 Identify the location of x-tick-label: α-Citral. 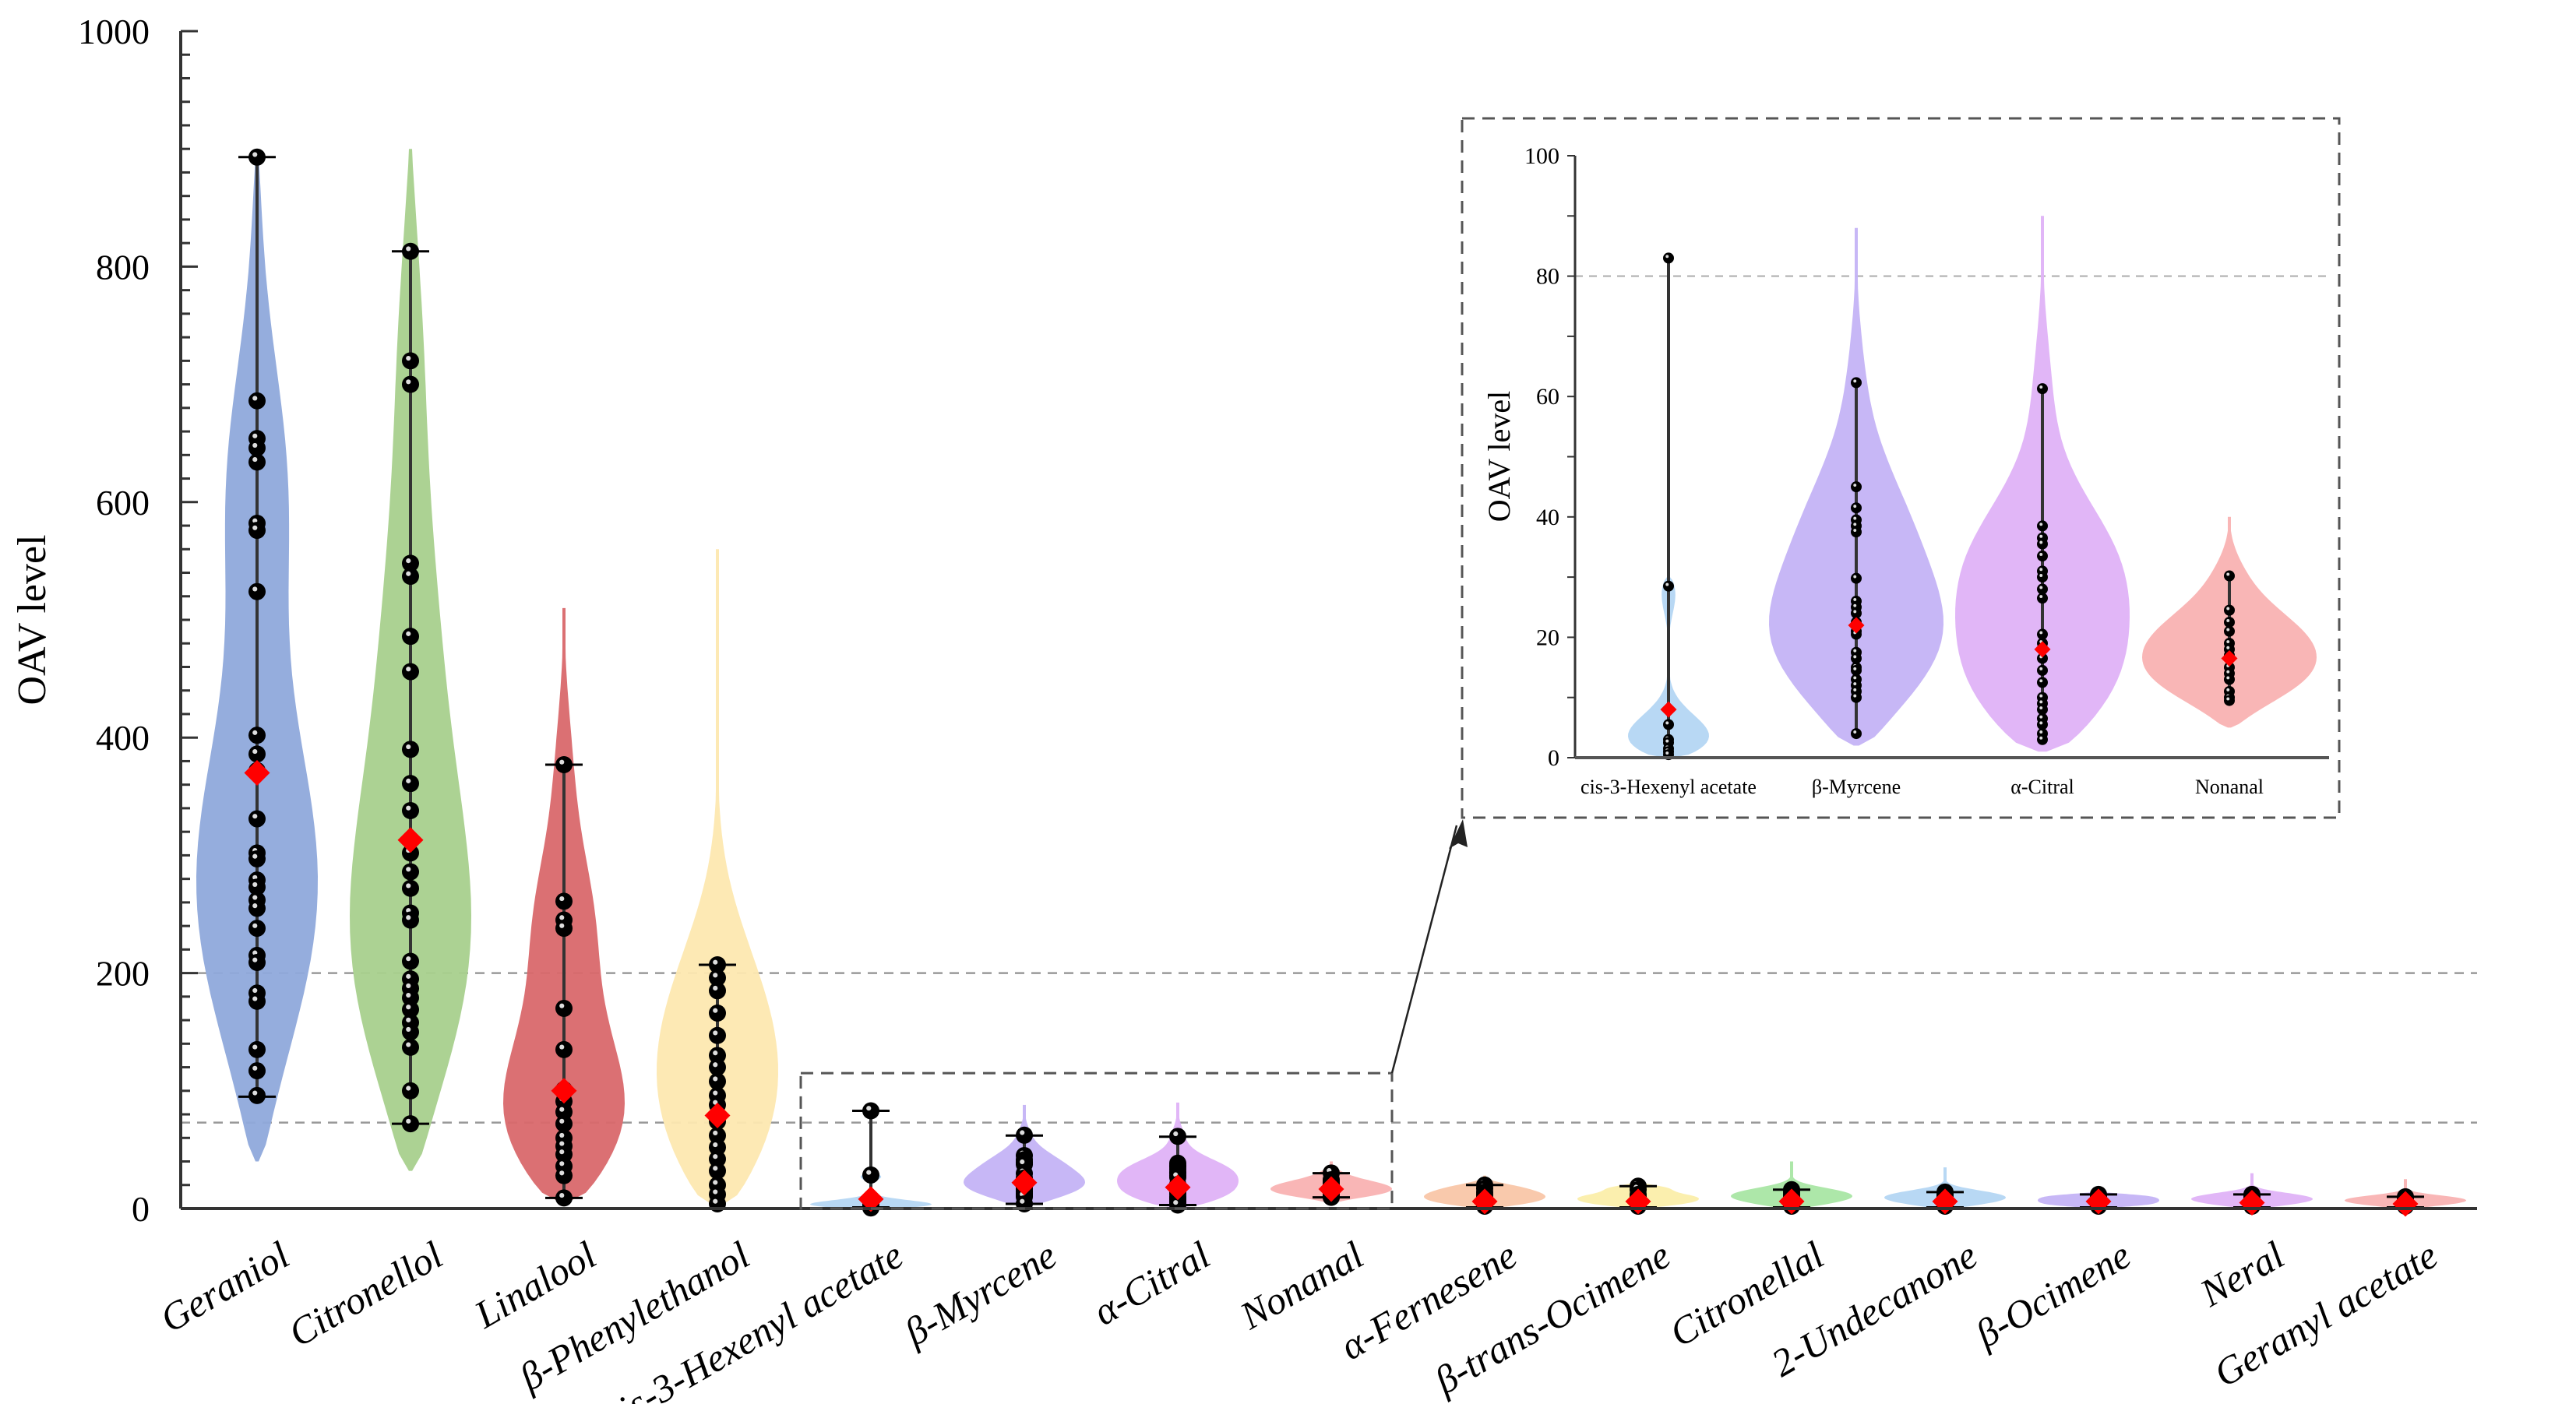
(1152, 1283).